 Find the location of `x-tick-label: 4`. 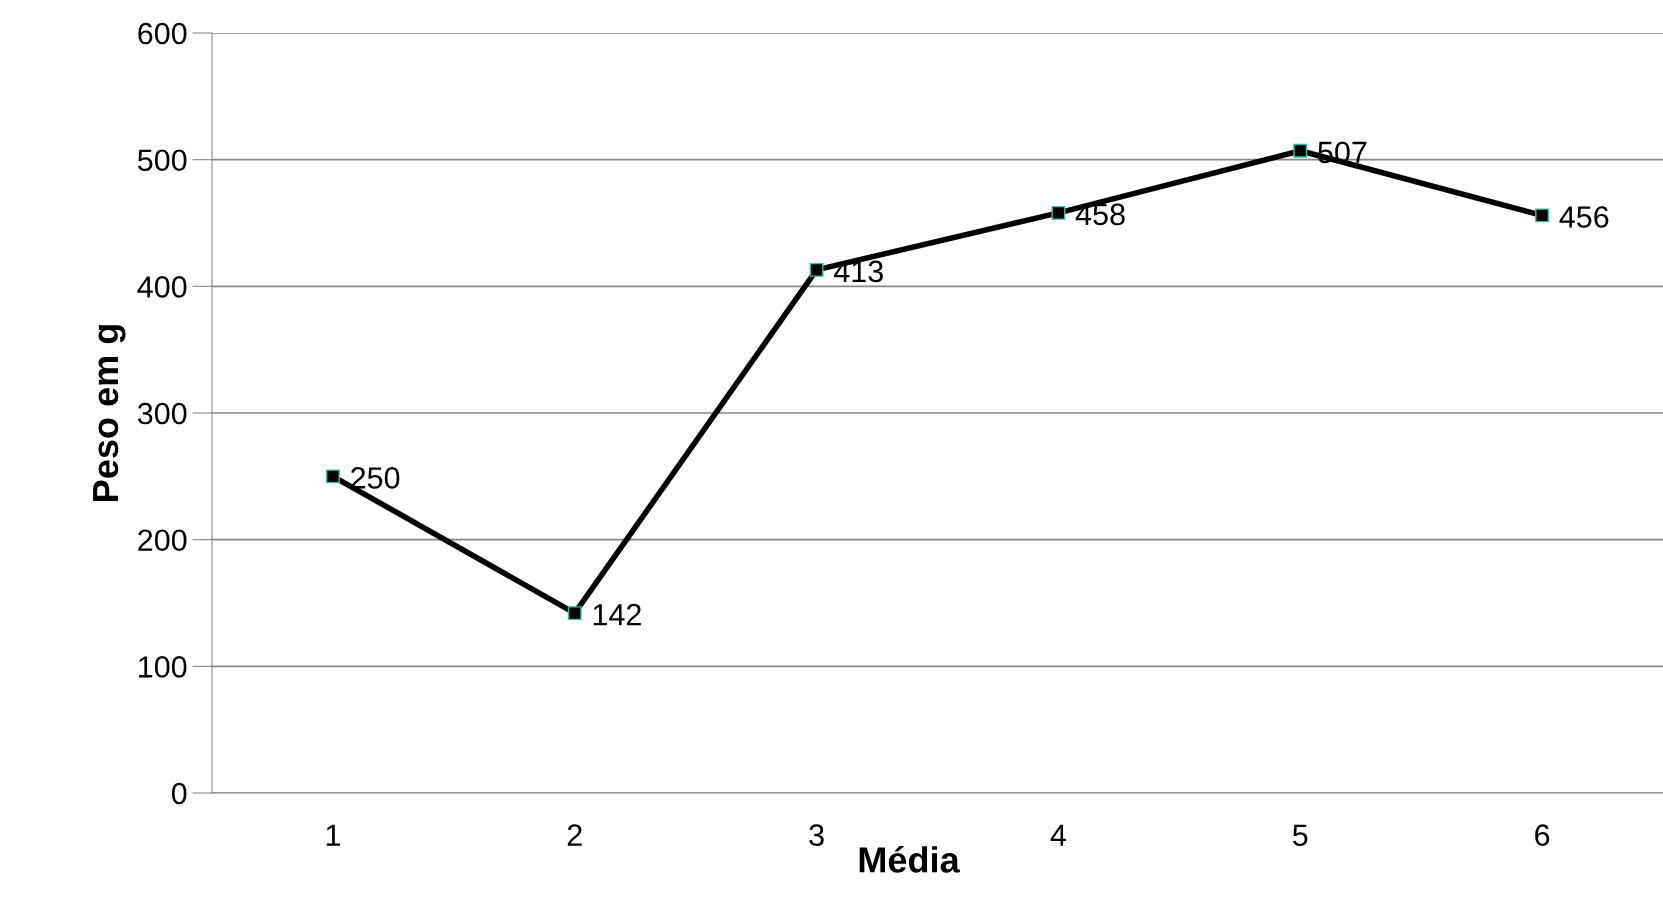

x-tick-label: 4 is located at coordinates (1058, 835).